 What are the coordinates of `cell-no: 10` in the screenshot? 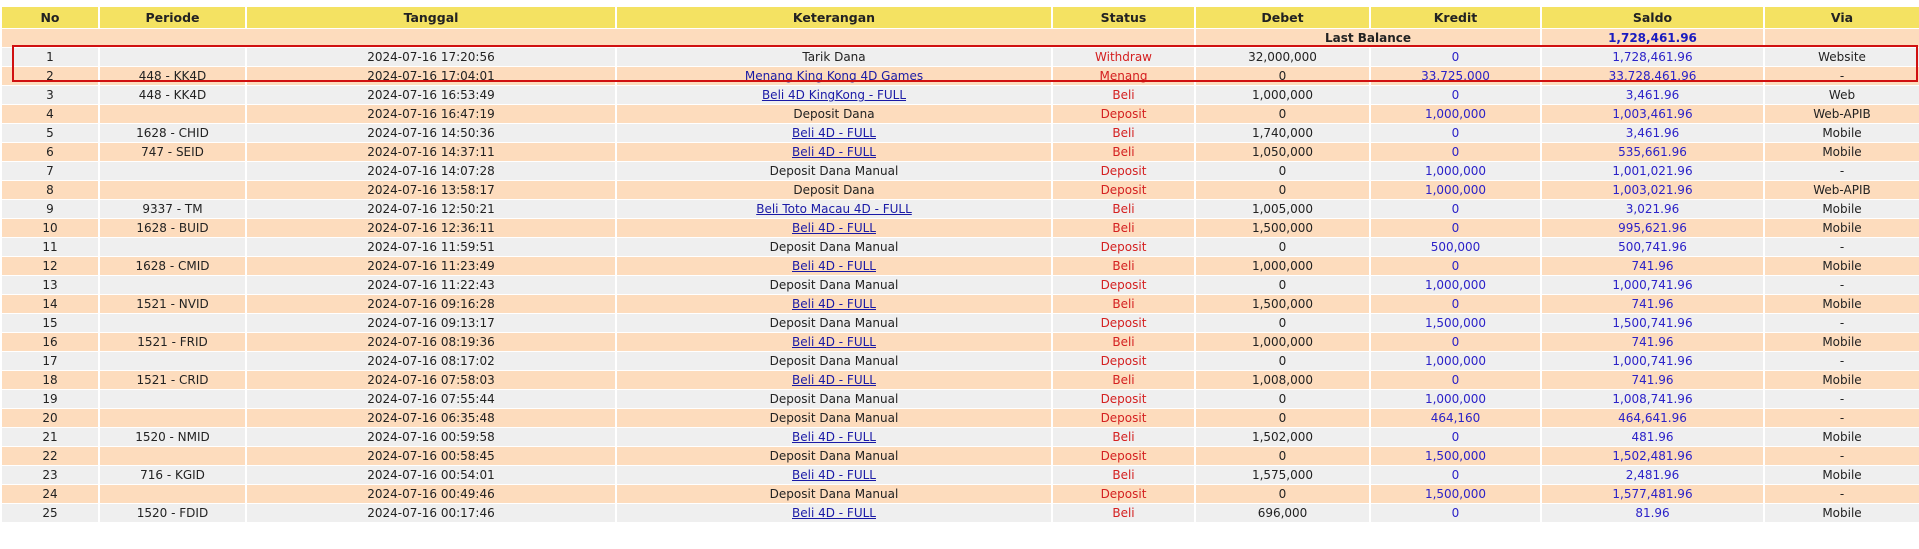 It's located at (50, 228).